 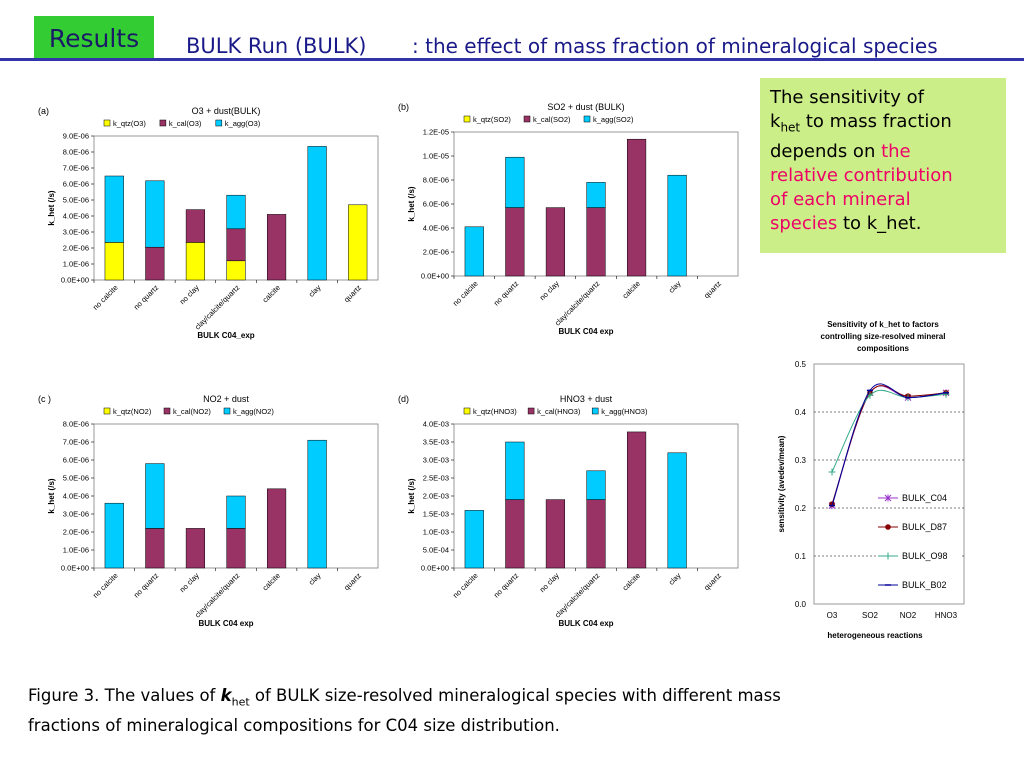 What do you see at coordinates (889, 445) in the screenshot?
I see `series-bulk-b02` at bounding box center [889, 445].